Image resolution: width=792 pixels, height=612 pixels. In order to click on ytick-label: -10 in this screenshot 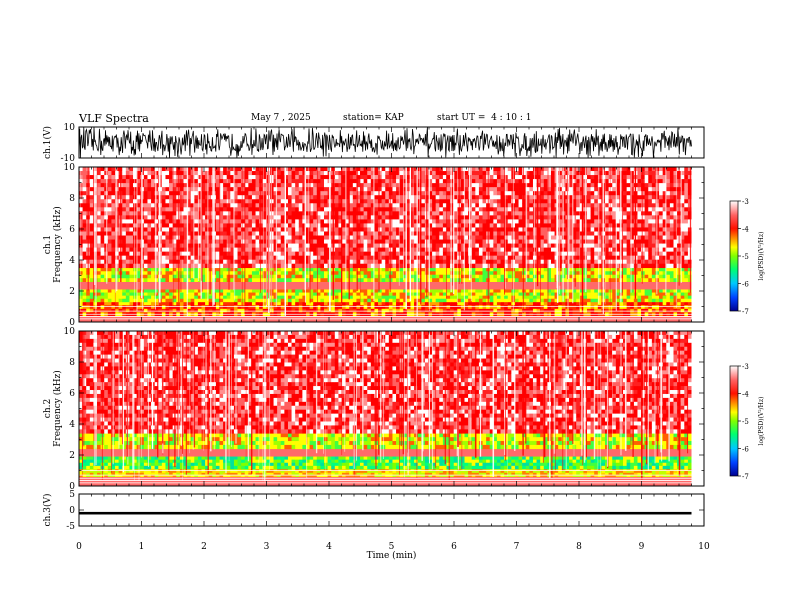, I will do `click(68, 159)`.